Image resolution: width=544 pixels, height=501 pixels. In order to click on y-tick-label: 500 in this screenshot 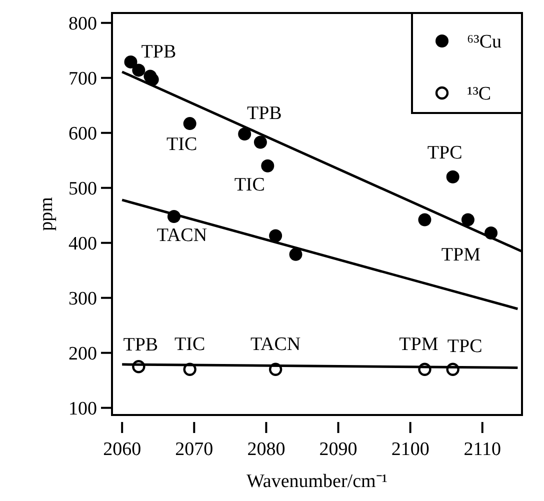, I will do `click(82, 189)`.